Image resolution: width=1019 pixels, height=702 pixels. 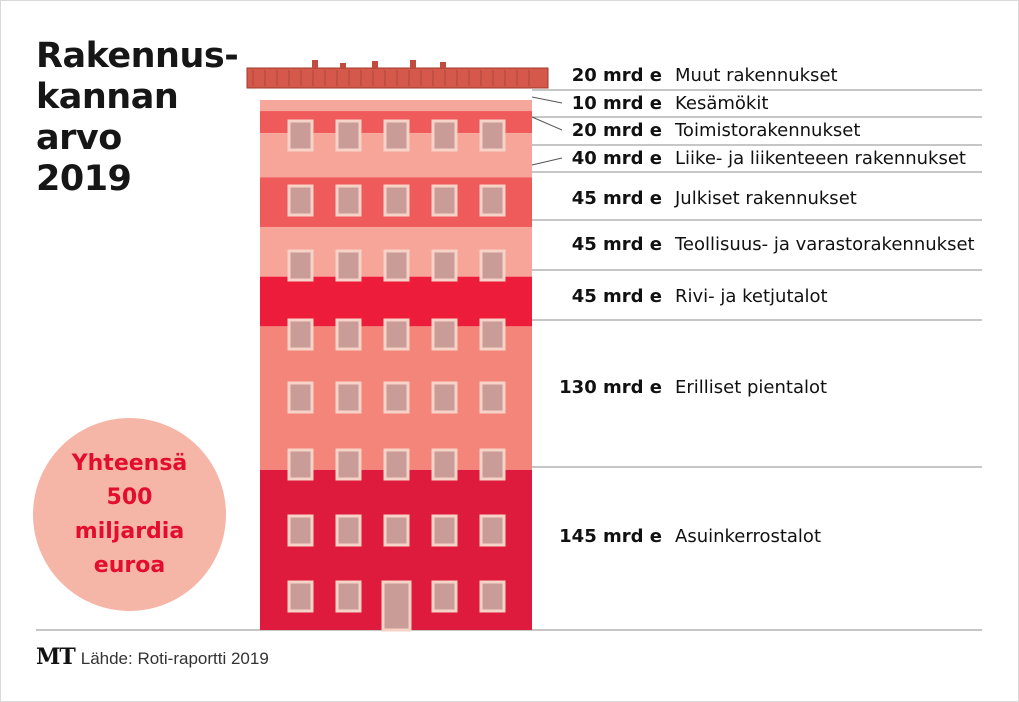 What do you see at coordinates (820, 158) in the screenshot?
I see `category-label: Liike- ja liikenteeen rakennukset` at bounding box center [820, 158].